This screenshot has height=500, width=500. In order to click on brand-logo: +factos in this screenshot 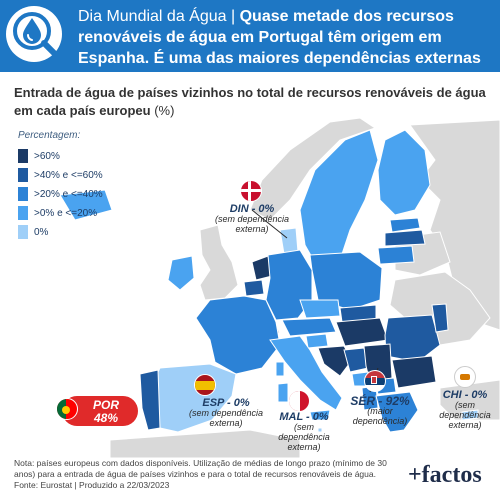, I will do `click(445, 475)`.